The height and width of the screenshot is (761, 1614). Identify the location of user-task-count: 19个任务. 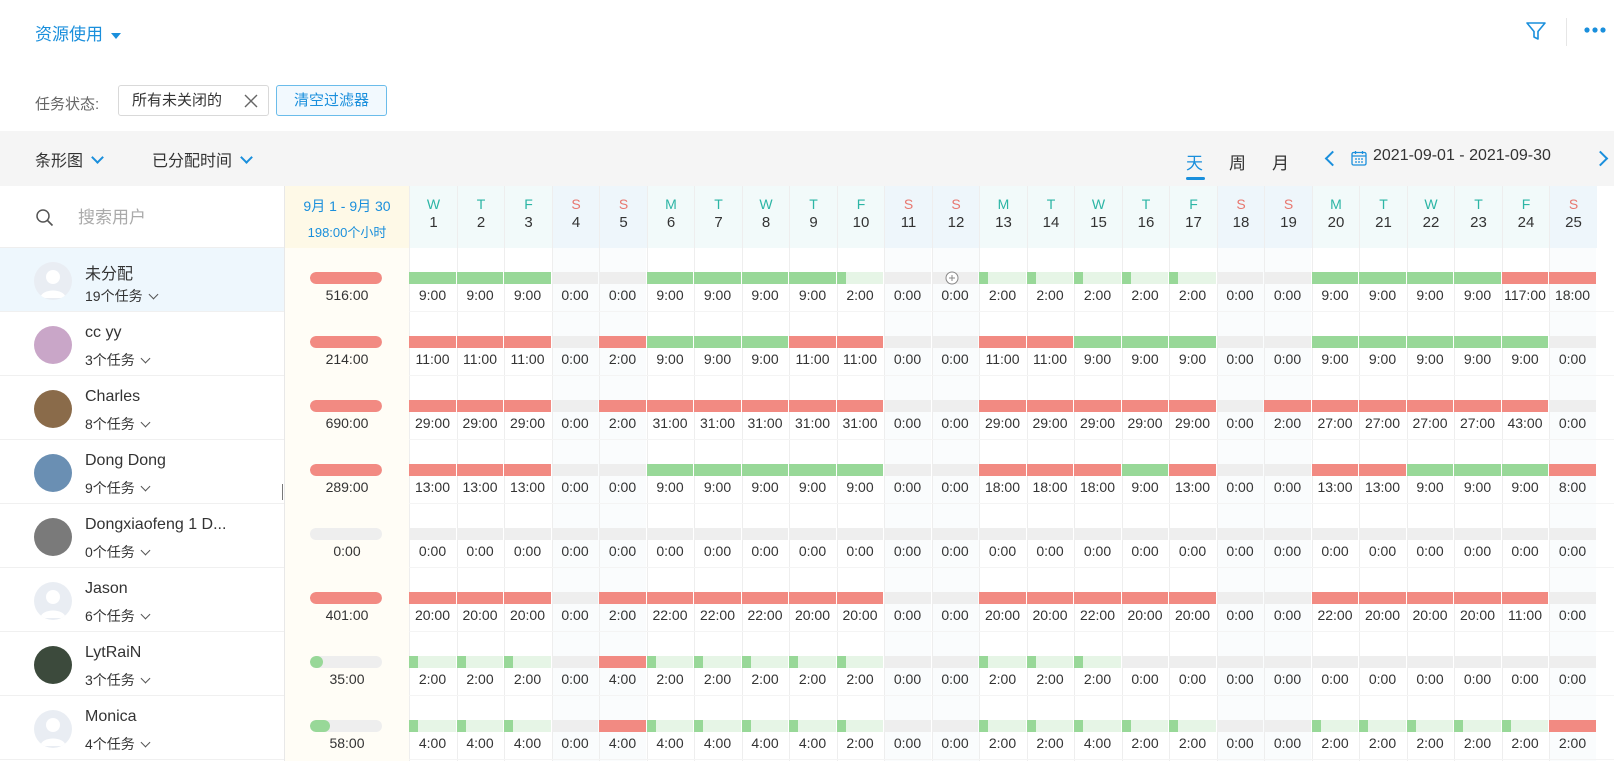
(122, 296).